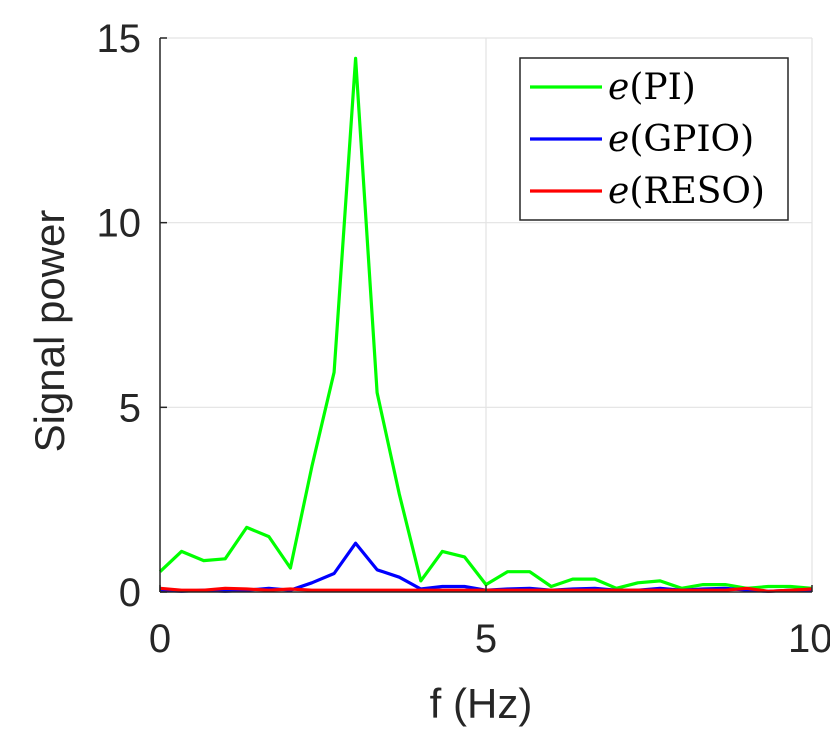 Image resolution: width=830 pixels, height=738 pixels. What do you see at coordinates (809, 639) in the screenshot?
I see `x-tick-label: 10` at bounding box center [809, 639].